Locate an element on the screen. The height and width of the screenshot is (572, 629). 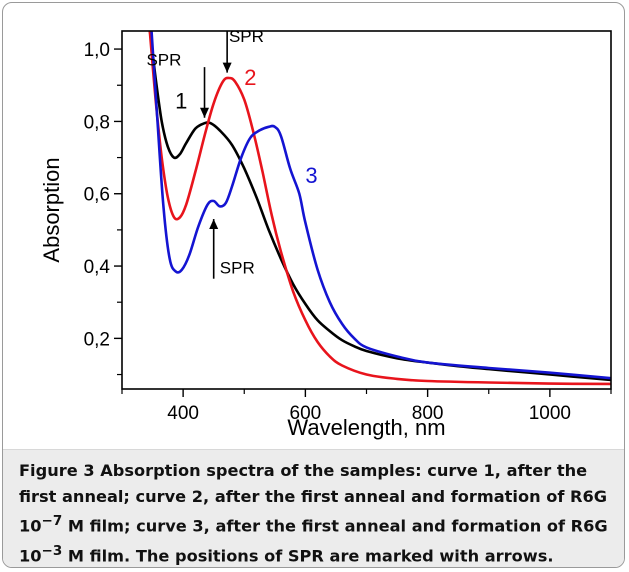
y-tick-label: 1,0 is located at coordinates (97, 50).